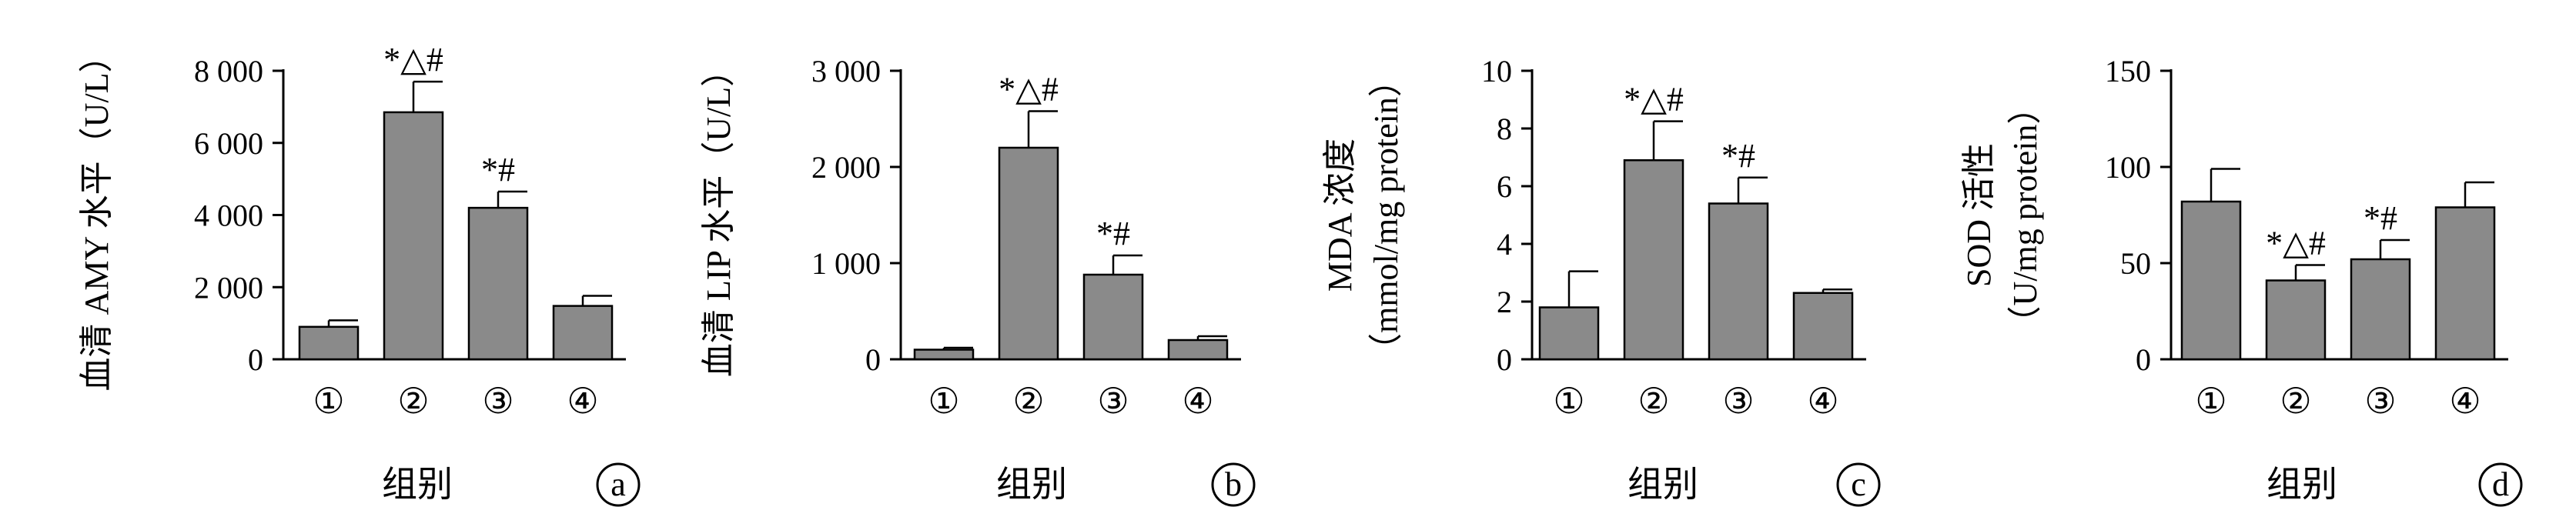 This screenshot has width=2576, height=507. Describe the element at coordinates (1979, 215) in the screenshot. I see `y-axis-label: SOD 活性` at that location.